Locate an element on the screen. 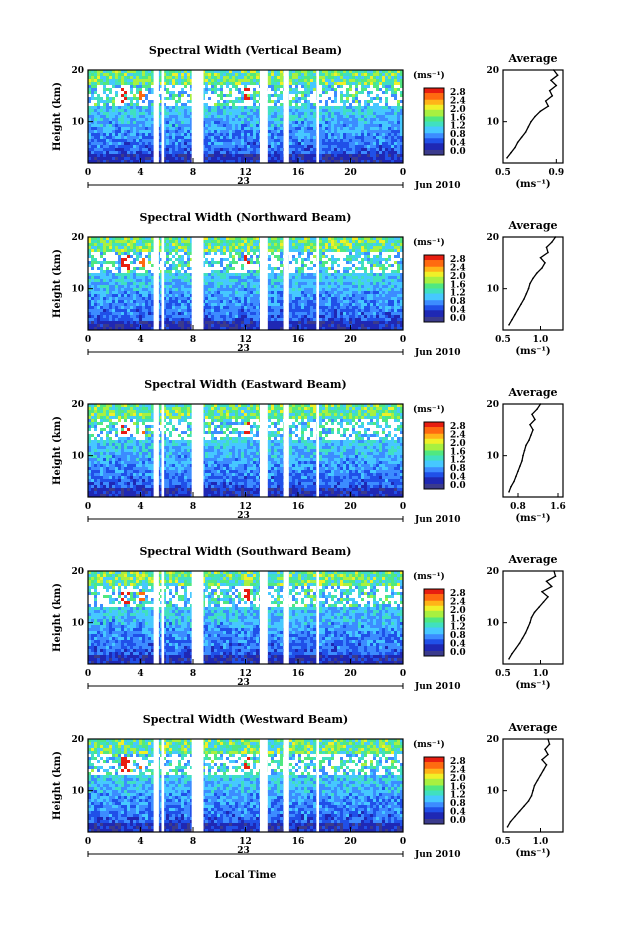 This screenshot has height=929, width=623. average-profile-point is located at coordinates (548, 106).